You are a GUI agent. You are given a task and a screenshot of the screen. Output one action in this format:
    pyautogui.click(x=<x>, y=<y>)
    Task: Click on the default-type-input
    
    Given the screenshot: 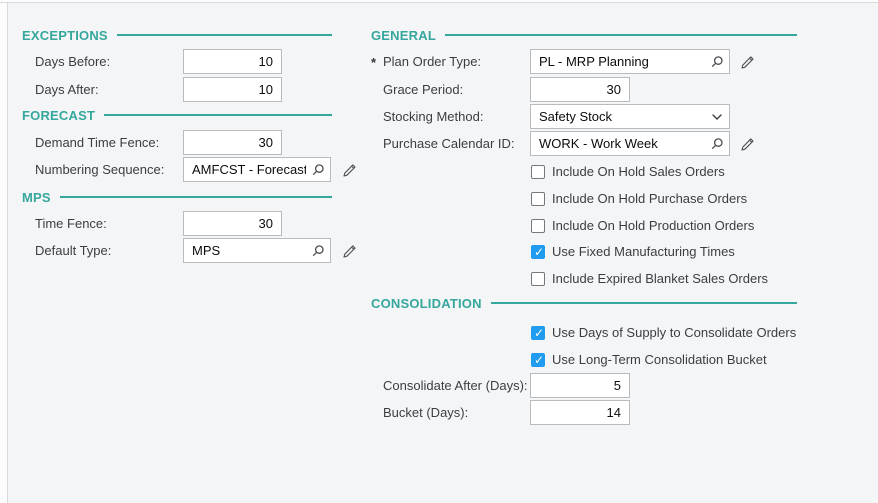 What is the action you would take?
    pyautogui.click(x=245, y=250)
    